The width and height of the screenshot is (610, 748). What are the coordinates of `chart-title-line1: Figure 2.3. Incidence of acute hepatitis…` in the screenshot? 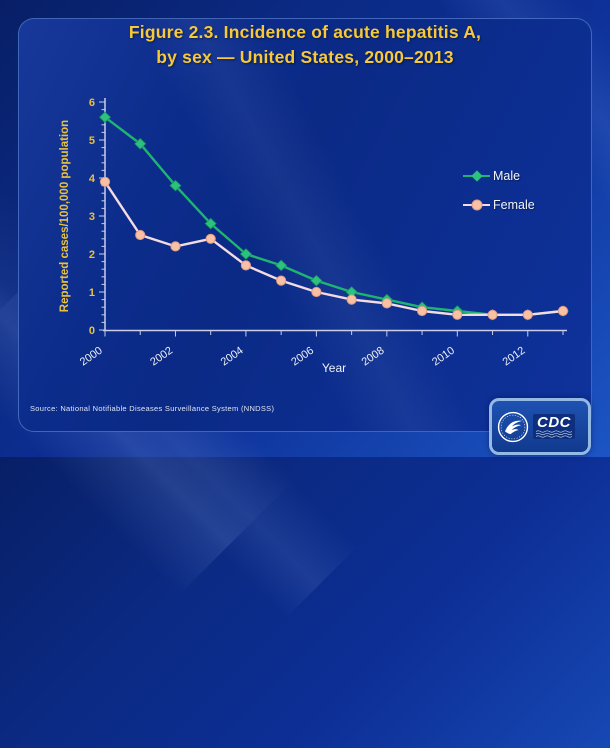 It's located at (305, 32).